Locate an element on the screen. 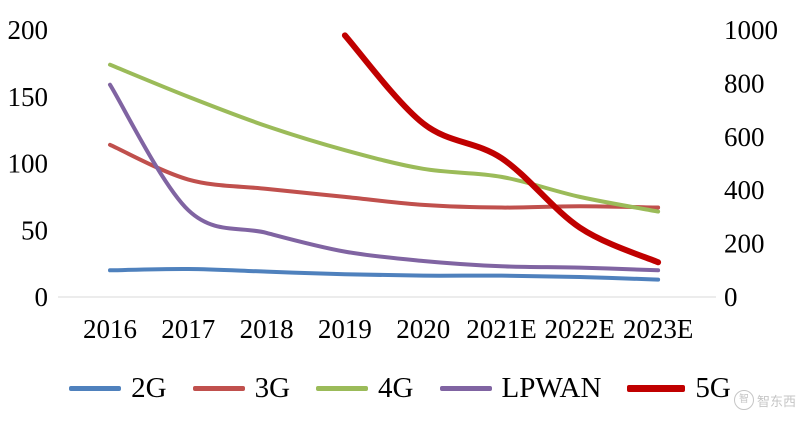 The height and width of the screenshot is (422, 800). x-axis-tick-label: 2018 is located at coordinates (267, 329).